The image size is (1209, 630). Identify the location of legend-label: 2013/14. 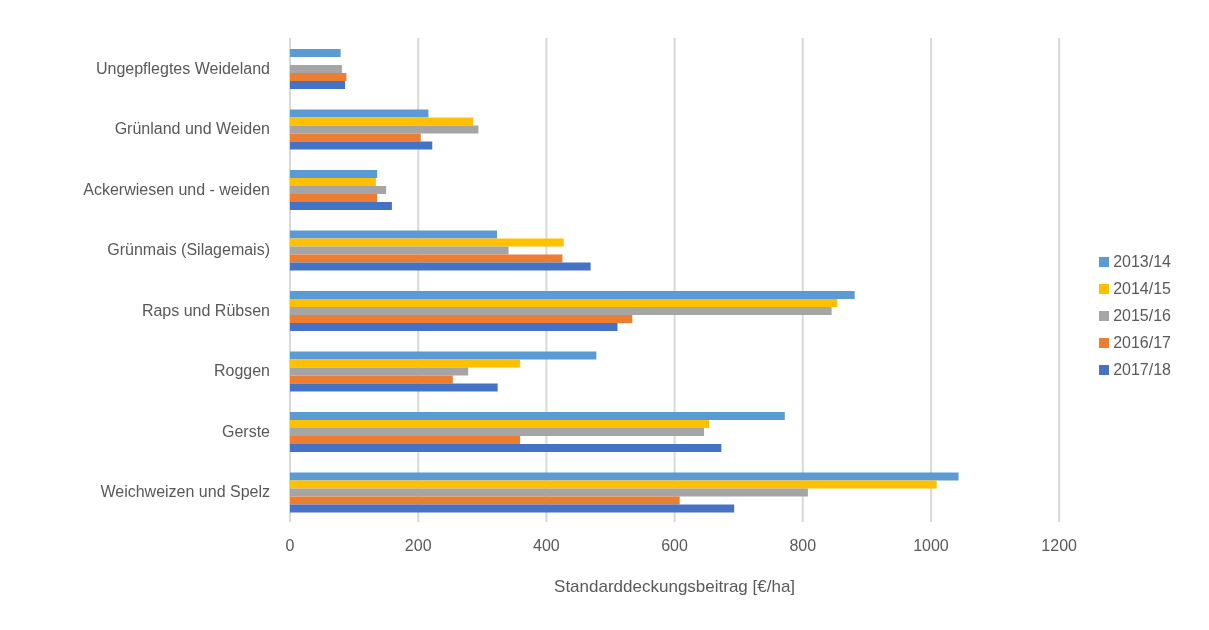
(1142, 261).